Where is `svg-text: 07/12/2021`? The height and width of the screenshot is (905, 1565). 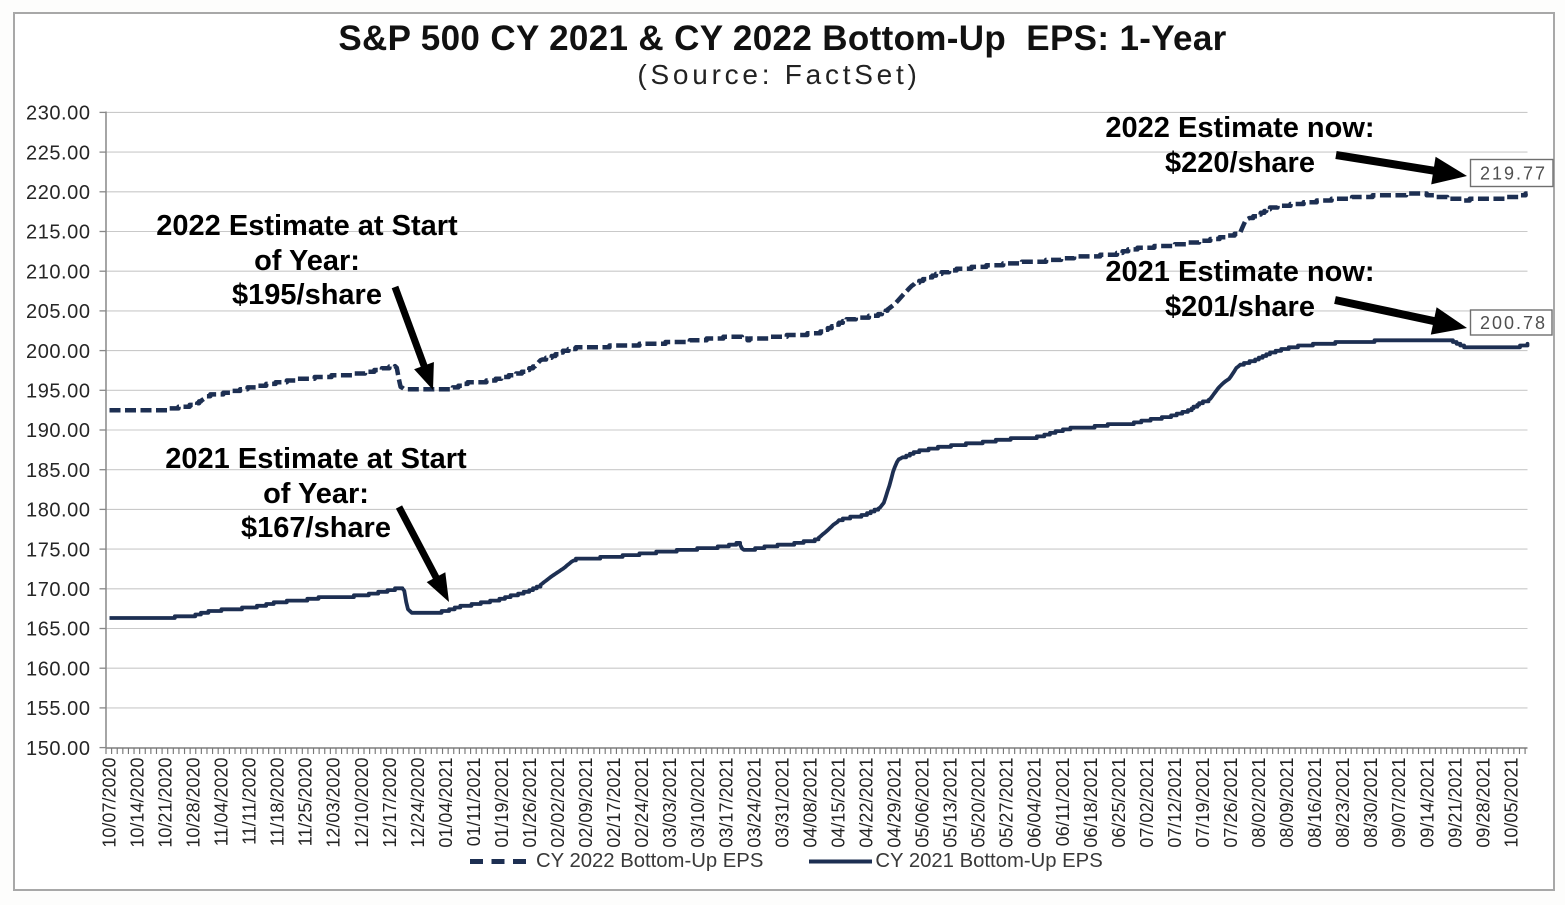
svg-text: 07/12/2021 is located at coordinates (1175, 803).